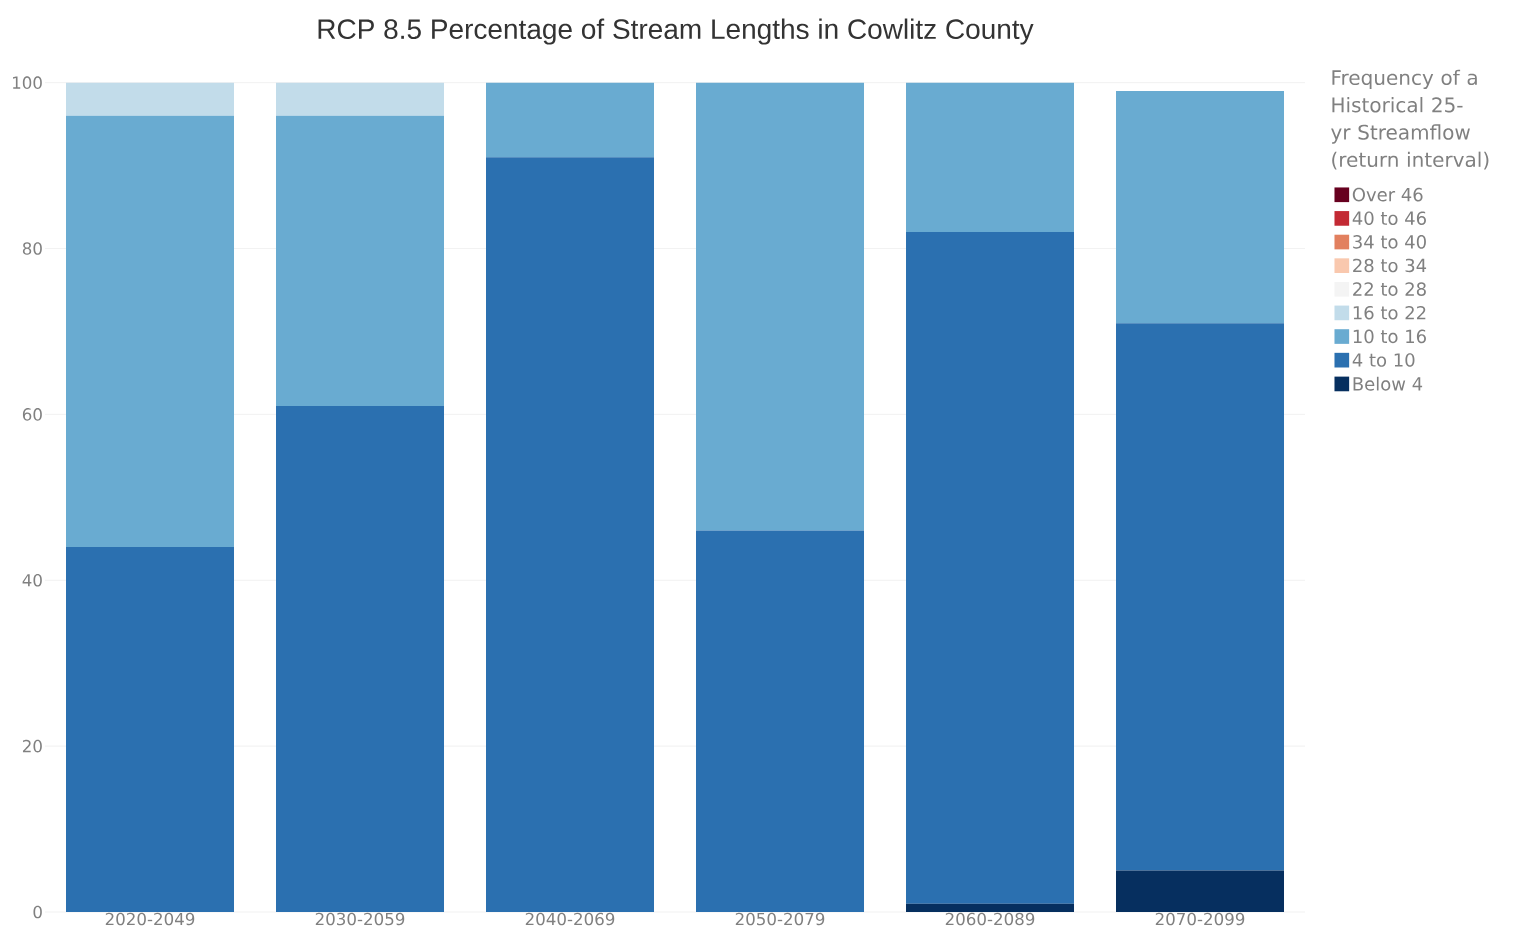 Image resolution: width=1513 pixels, height=937 pixels. What do you see at coordinates (570, 919) in the screenshot?
I see `x-tick-label: 2040-2069` at bounding box center [570, 919].